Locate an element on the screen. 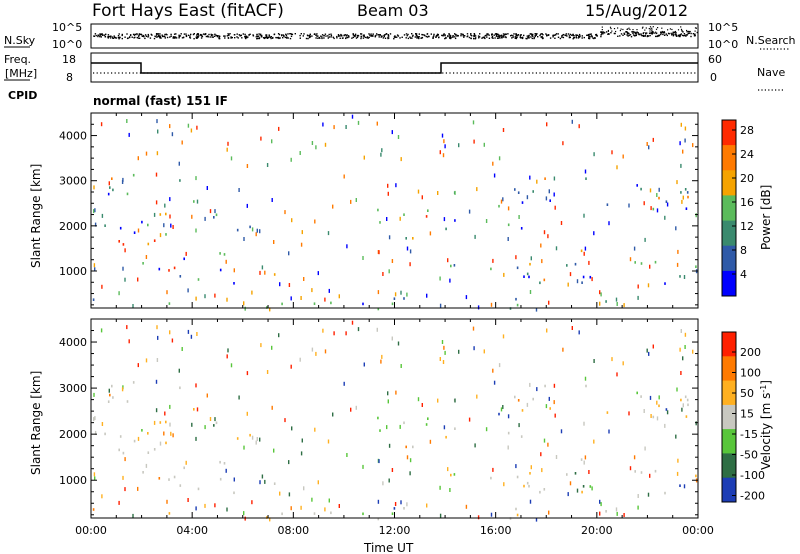 This screenshot has width=800, height=554. nave-right-tick-bottom: 0 is located at coordinates (713, 77).